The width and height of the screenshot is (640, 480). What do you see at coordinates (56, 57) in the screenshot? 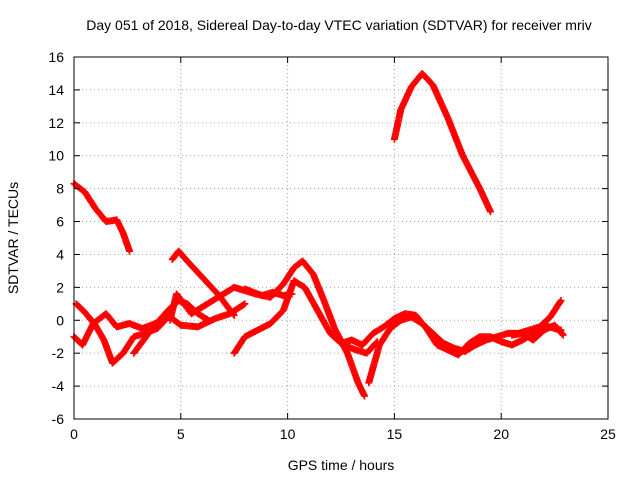
I see `y-tick-label: 16` at bounding box center [56, 57].